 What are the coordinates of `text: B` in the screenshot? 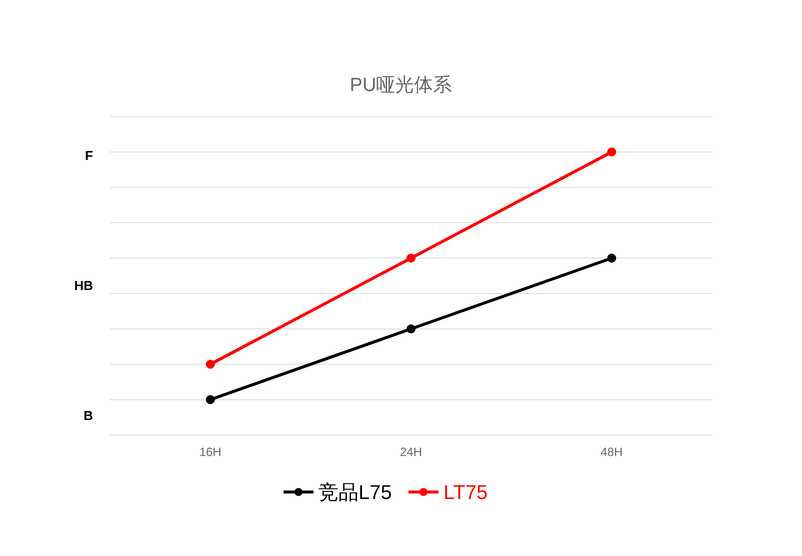 It's located at (88, 415).